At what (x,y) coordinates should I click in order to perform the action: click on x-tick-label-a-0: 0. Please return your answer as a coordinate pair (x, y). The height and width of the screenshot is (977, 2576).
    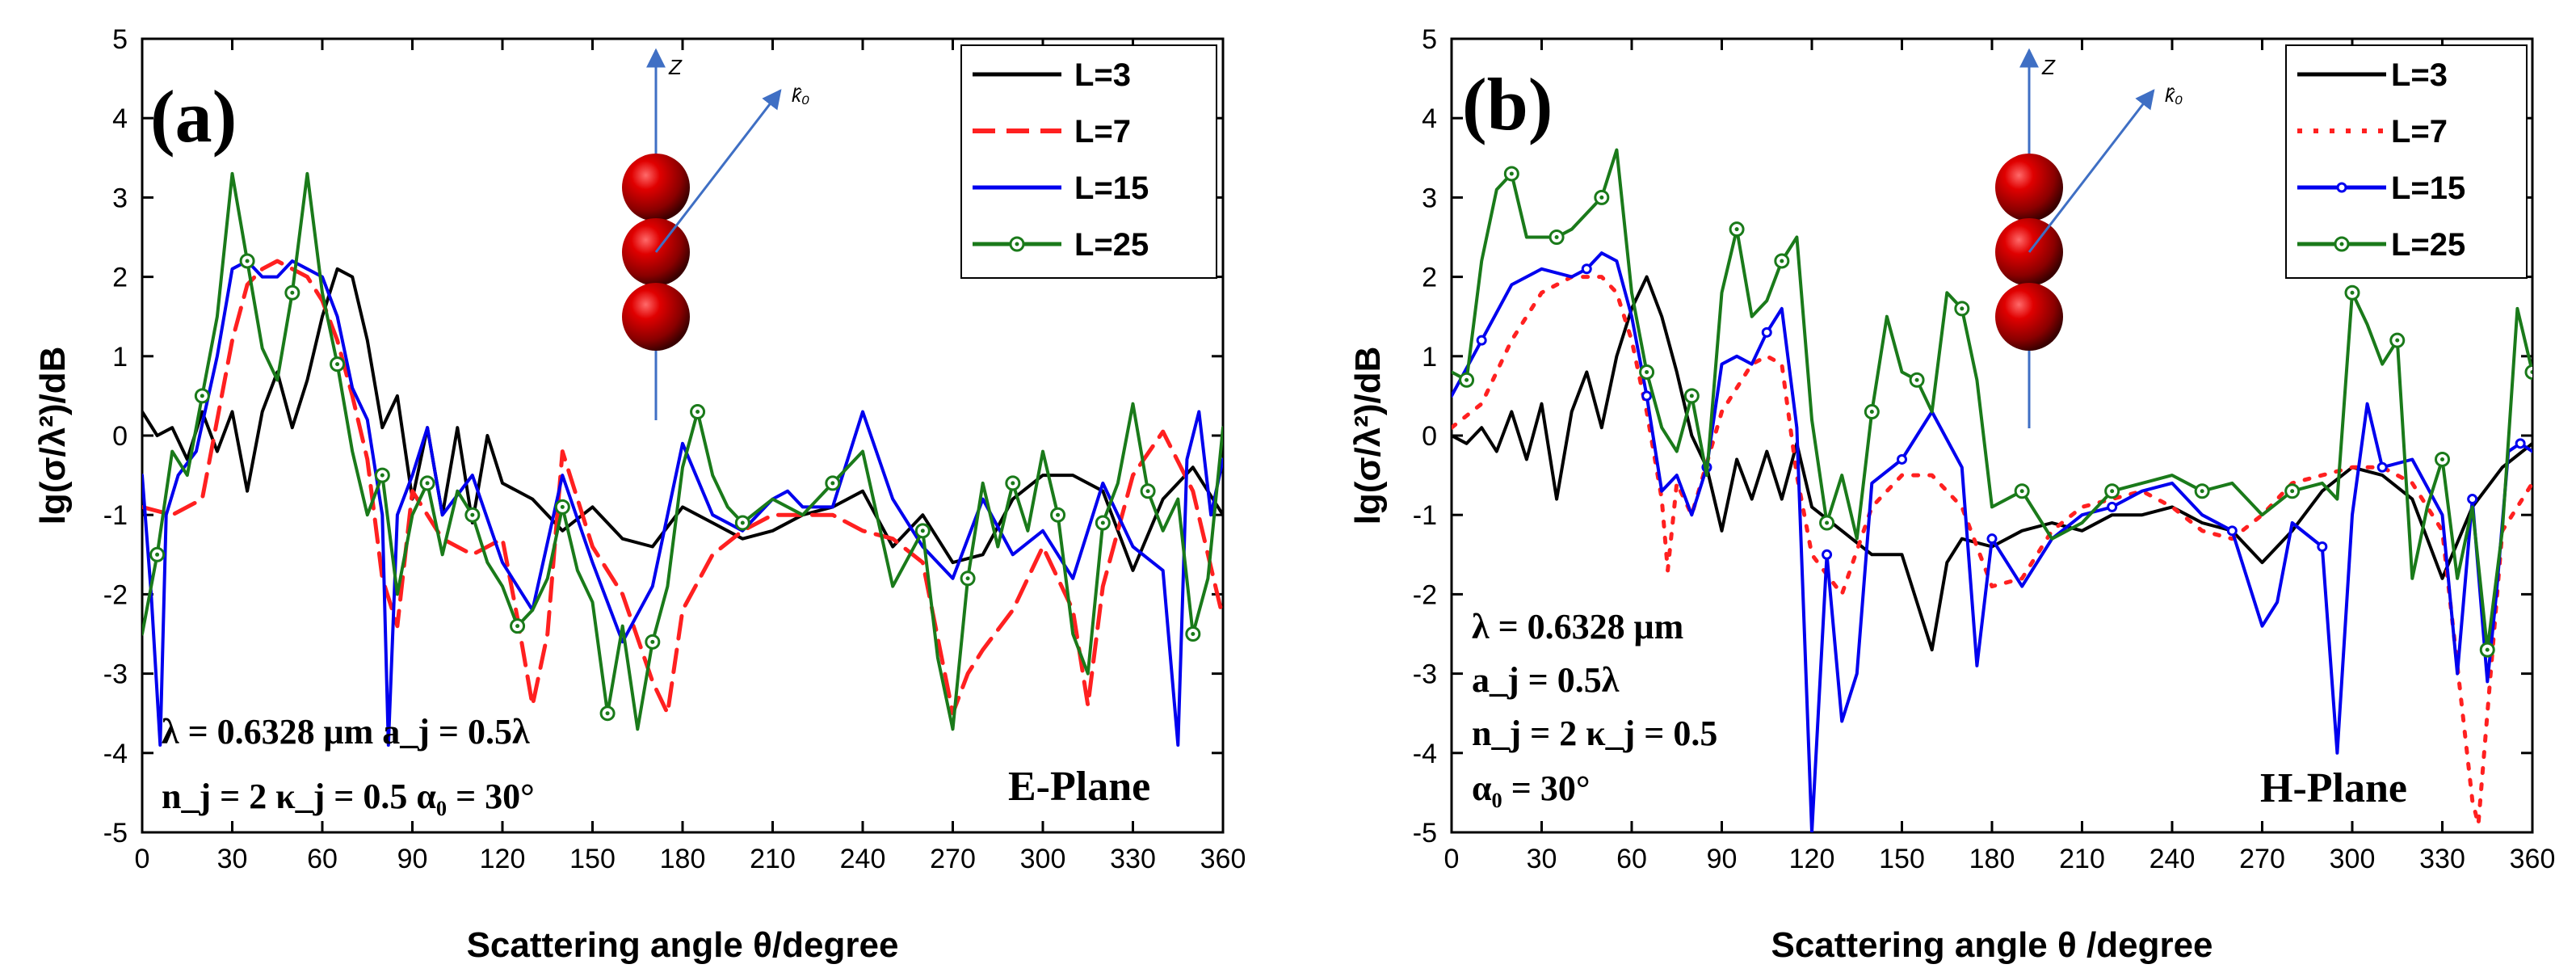
    Looking at the image, I should click on (142, 859).